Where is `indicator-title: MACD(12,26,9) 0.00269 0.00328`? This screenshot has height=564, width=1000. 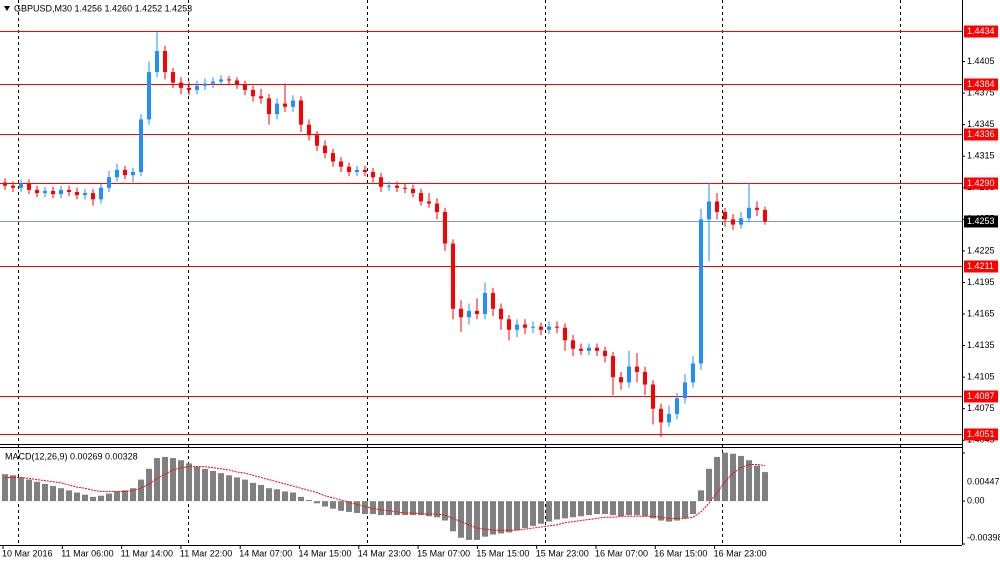 indicator-title: MACD(12,26,9) 0.00269 0.00328 is located at coordinates (71, 456).